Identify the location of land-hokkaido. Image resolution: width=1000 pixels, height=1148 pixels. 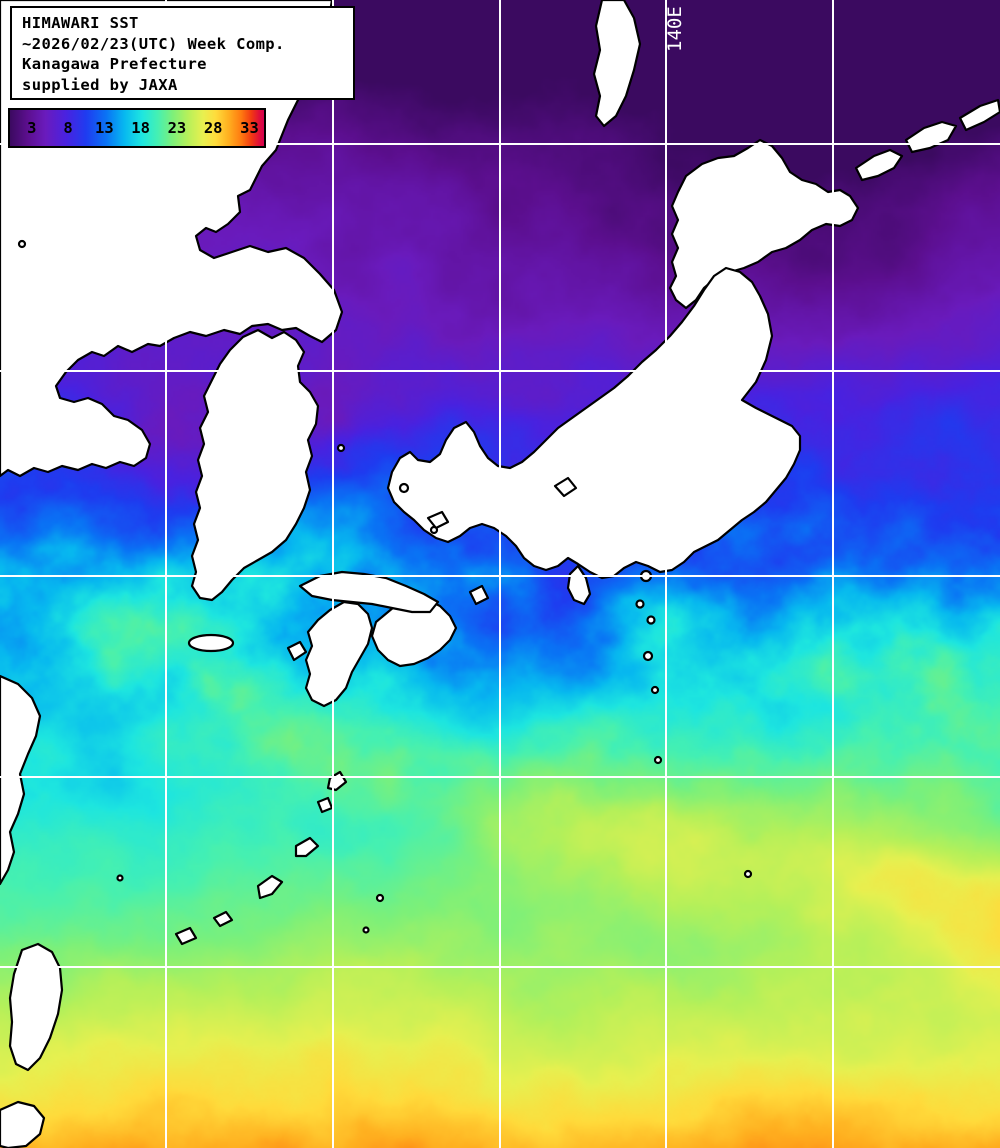
(764, 224).